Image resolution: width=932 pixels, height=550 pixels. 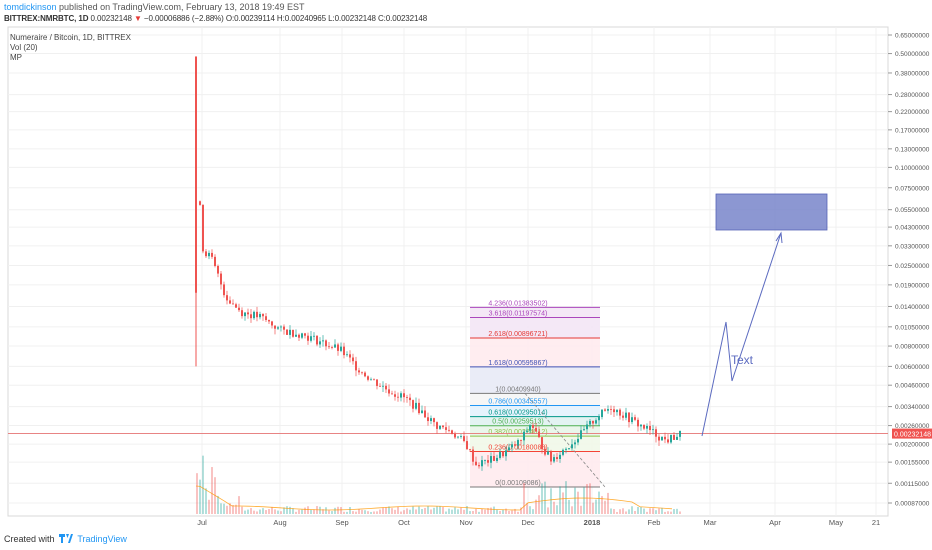 I want to click on x-tick-label: Aug, so click(x=279, y=522).